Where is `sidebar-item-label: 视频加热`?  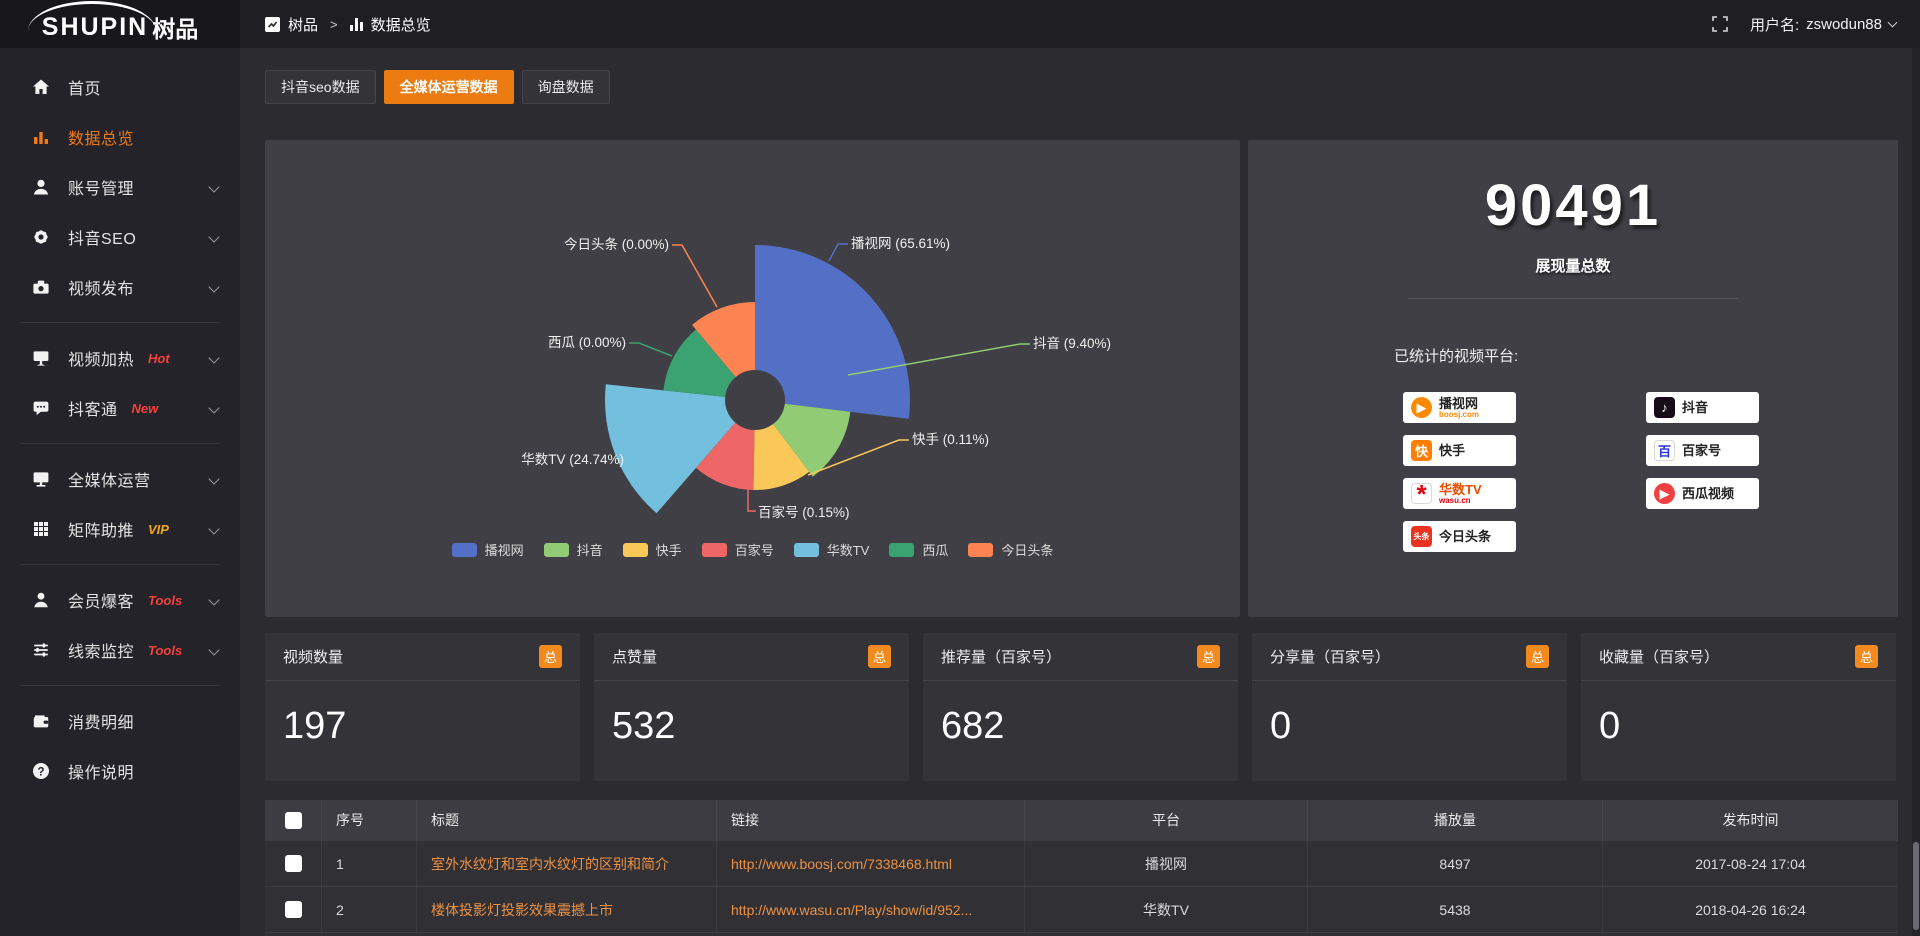
sidebar-item-label: 视频加热 is located at coordinates (101, 360).